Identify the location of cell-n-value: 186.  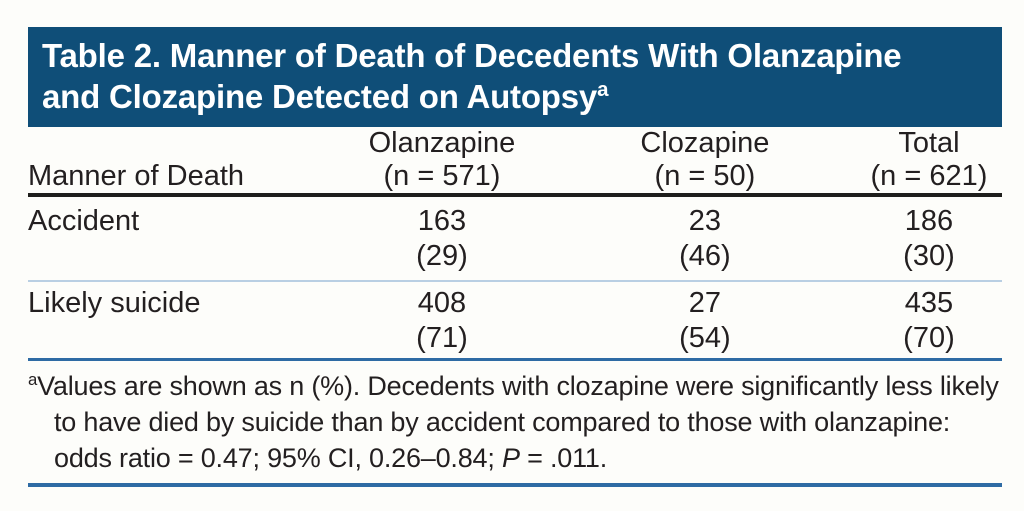
(929, 221).